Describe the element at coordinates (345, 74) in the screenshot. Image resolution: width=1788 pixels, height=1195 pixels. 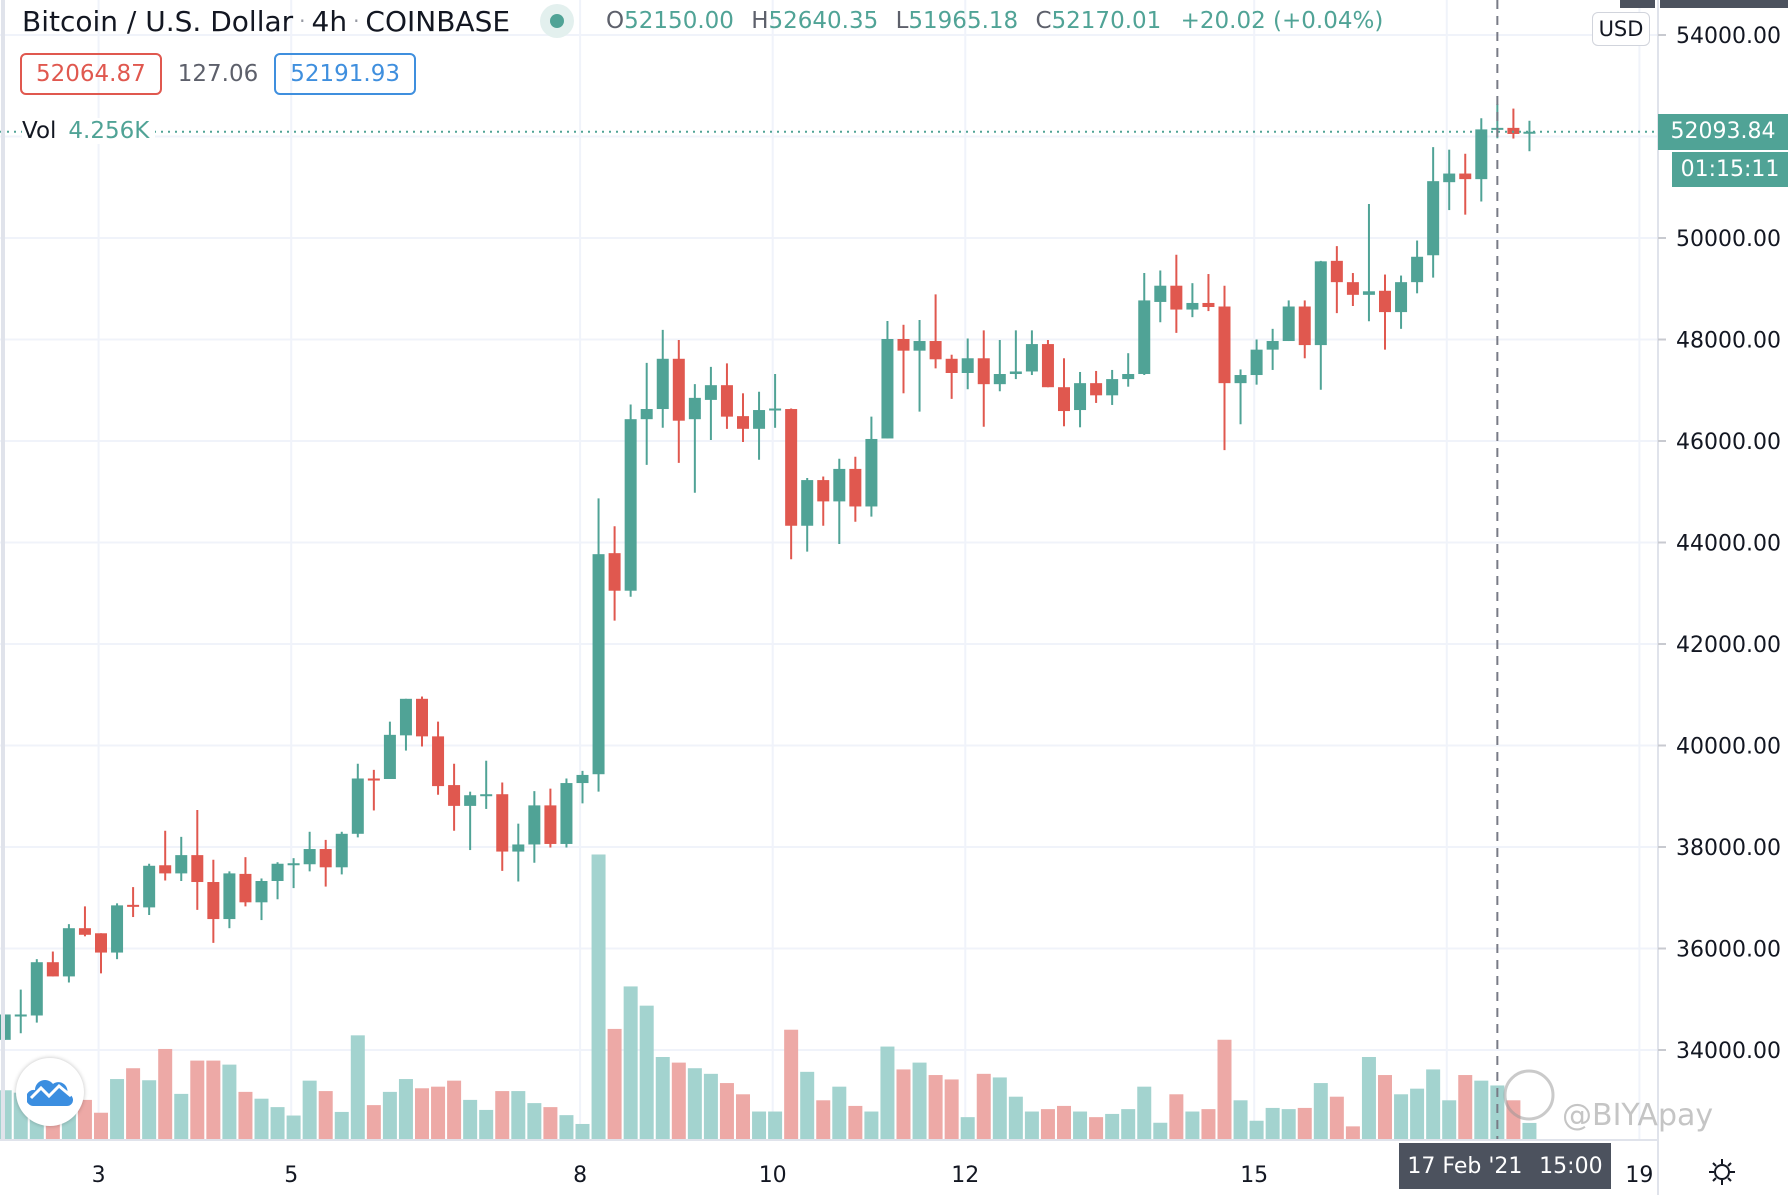
I see `buy-button: 52191.93` at that location.